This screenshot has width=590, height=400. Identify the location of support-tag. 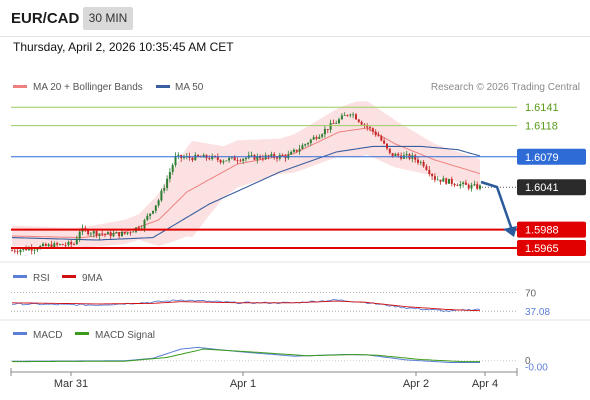
(551, 248).